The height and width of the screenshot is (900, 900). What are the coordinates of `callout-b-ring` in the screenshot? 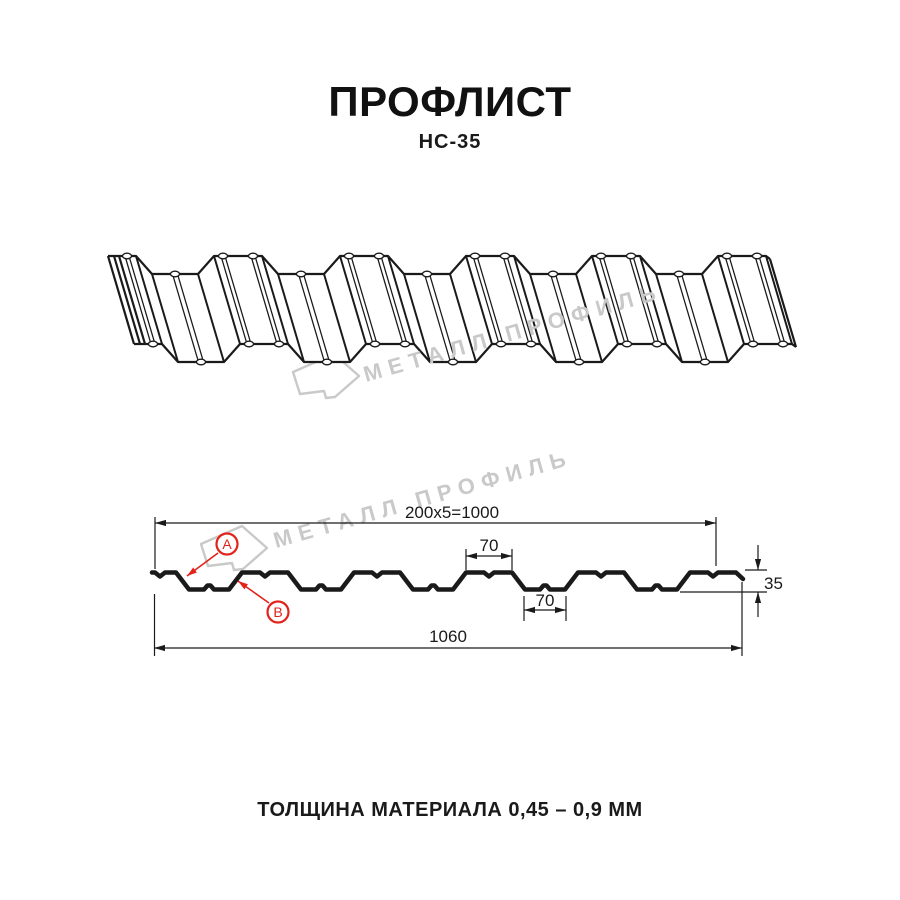 It's located at (278, 612).